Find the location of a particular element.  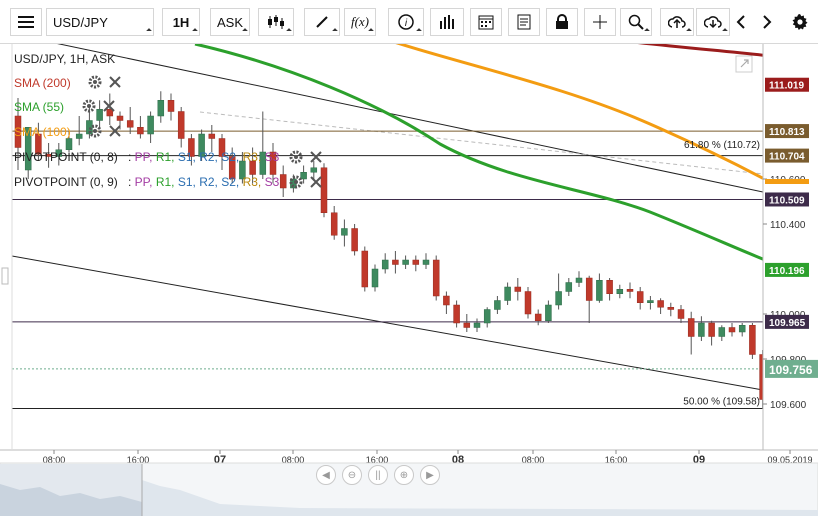

settings-button is located at coordinates (800, 22).